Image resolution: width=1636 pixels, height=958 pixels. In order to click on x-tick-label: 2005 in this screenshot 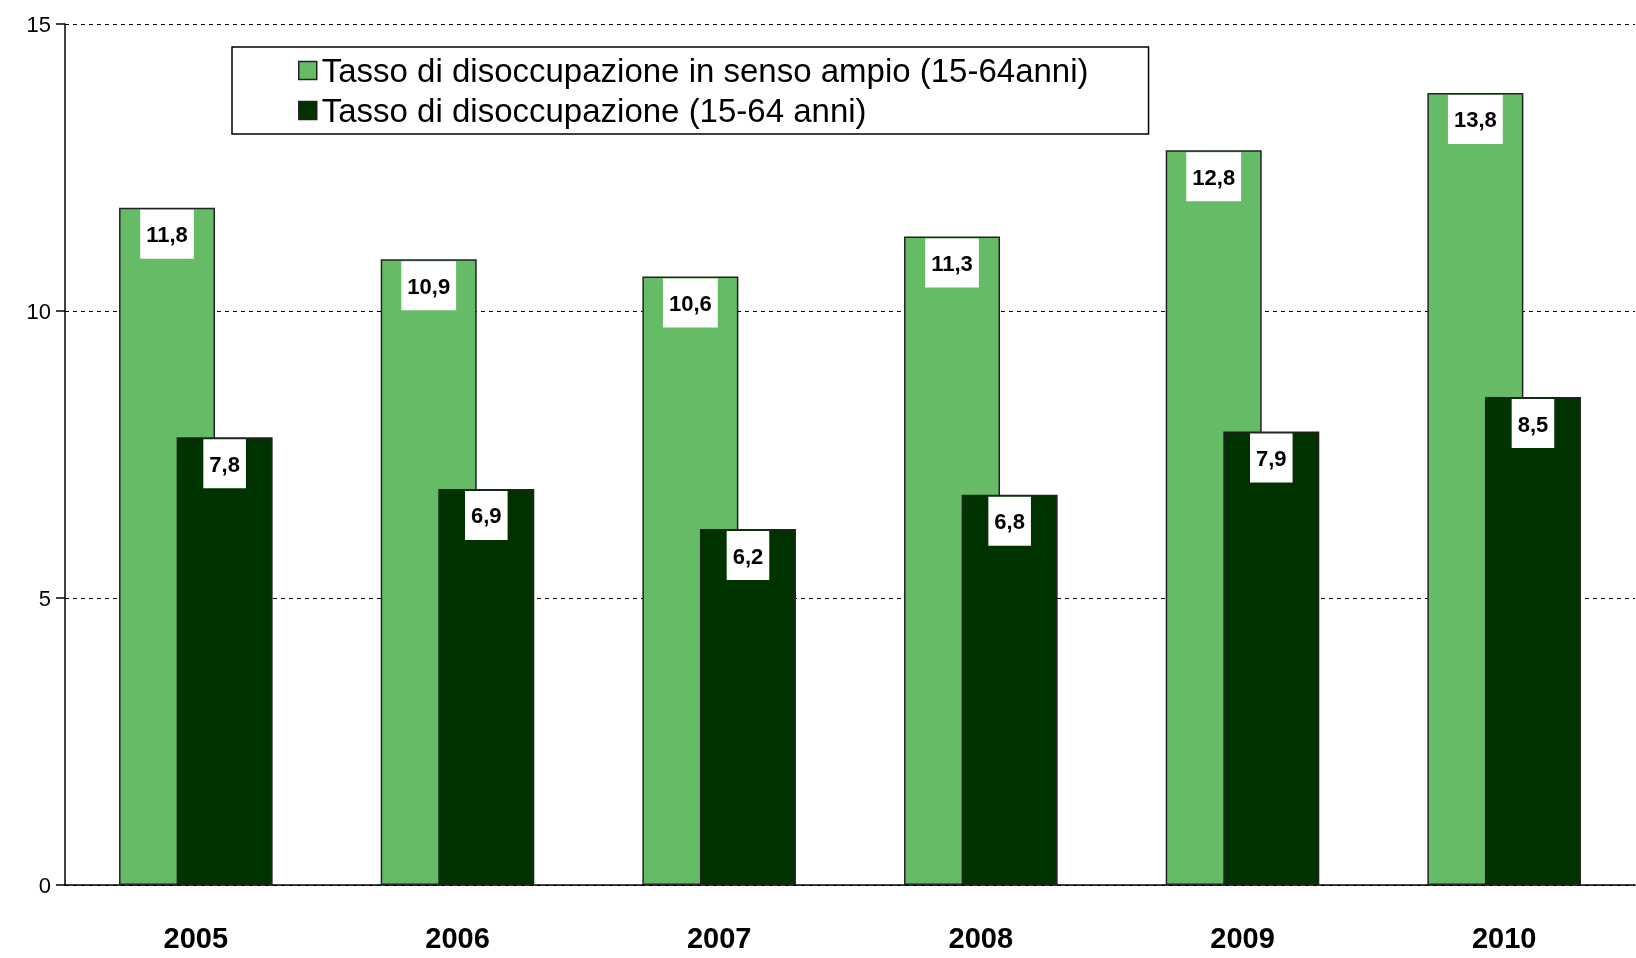, I will do `click(196, 937)`.